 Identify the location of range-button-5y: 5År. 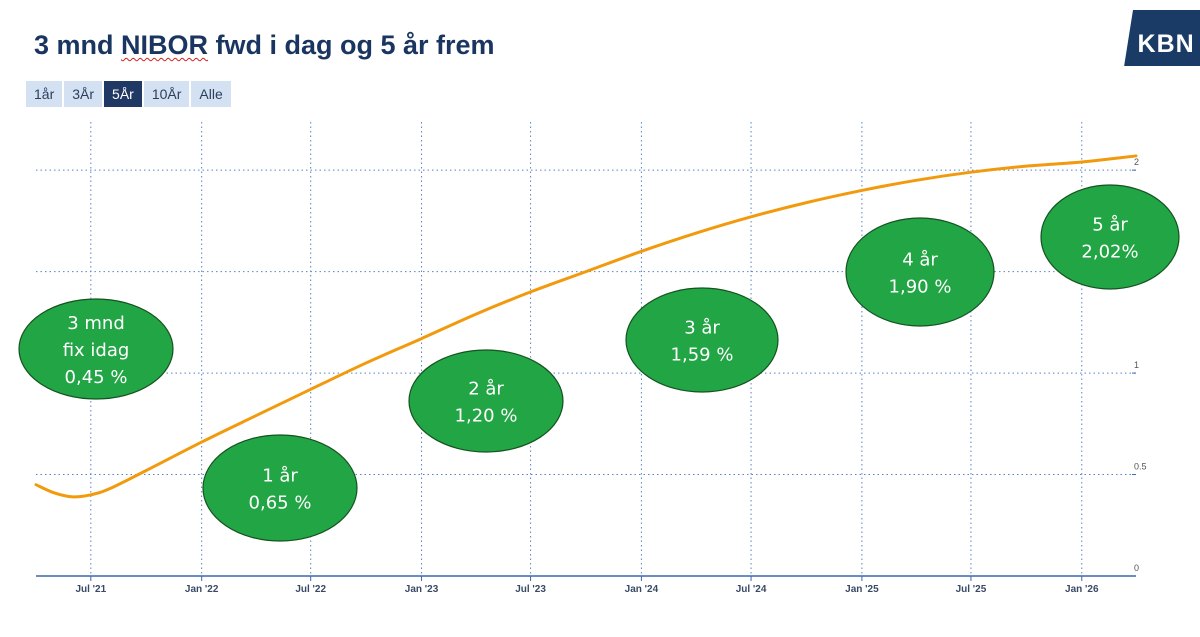
(123, 94).